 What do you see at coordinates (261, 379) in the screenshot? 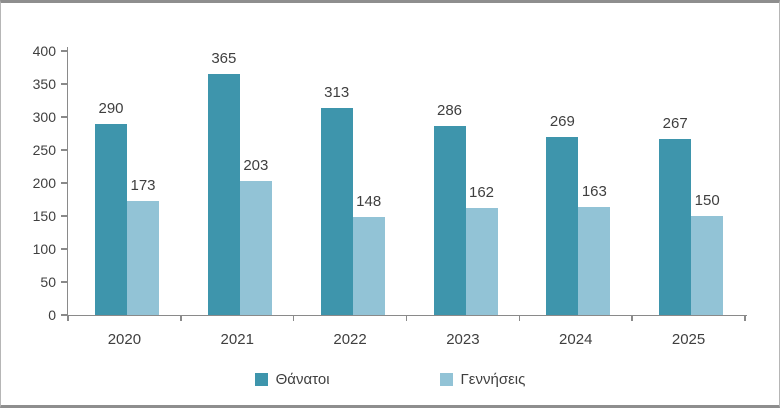
I see `legend-swatch-deaths` at bounding box center [261, 379].